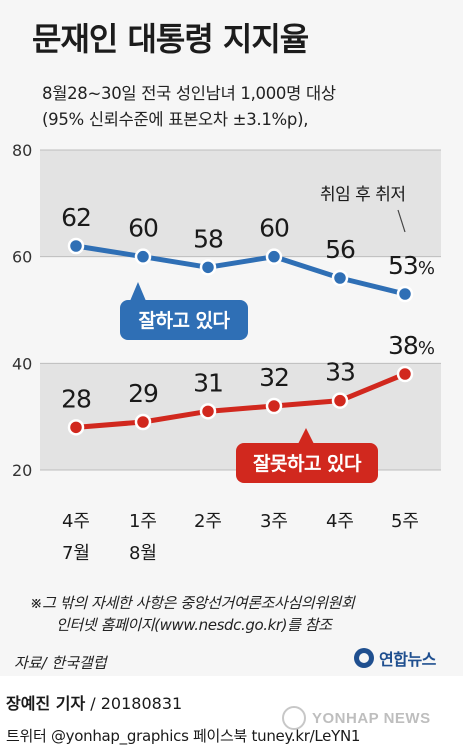  I want to click on footnote-line-1: ※그 밖의 자세한 사항은 중앙선거여론조사심의위원회, so click(192, 603).